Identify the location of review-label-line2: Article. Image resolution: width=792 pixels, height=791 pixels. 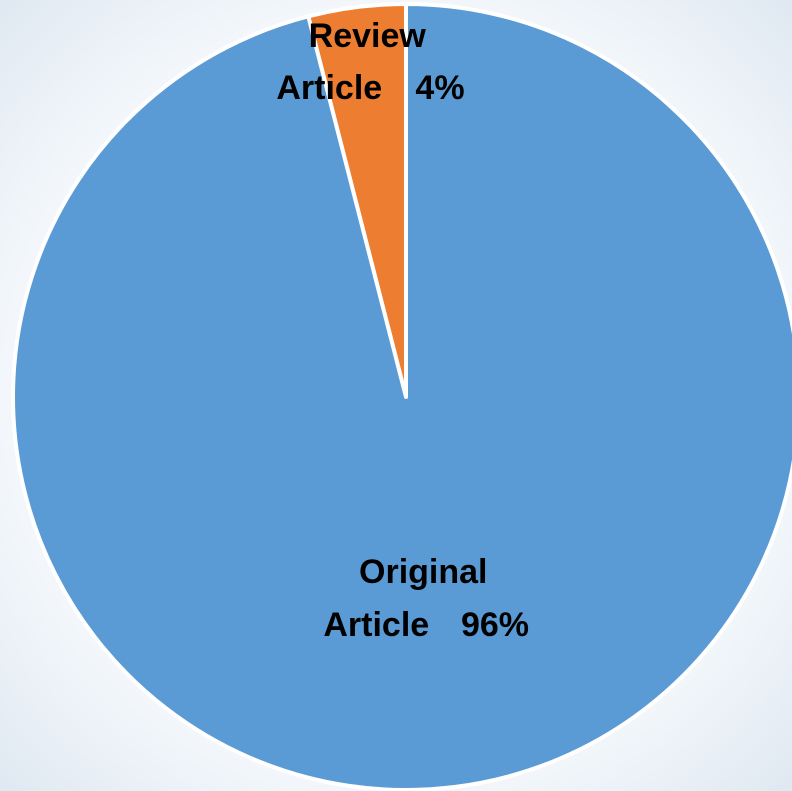
(329, 88).